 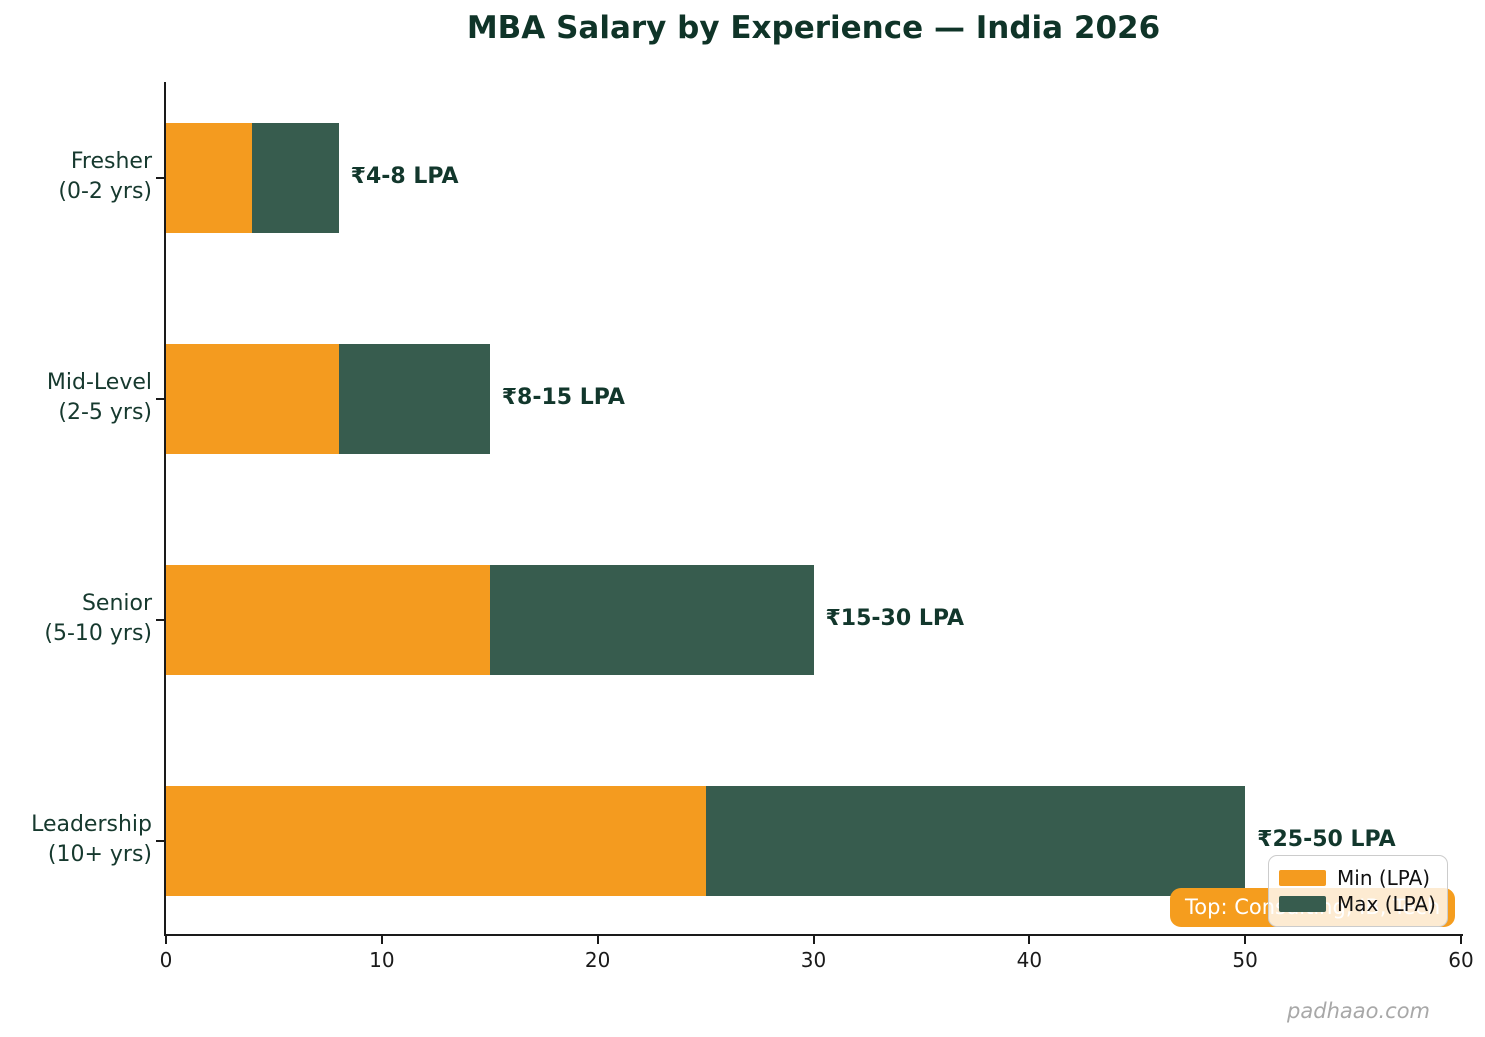 What do you see at coordinates (1386, 904) in the screenshot?
I see `legend-label-max: Max (LPA)` at bounding box center [1386, 904].